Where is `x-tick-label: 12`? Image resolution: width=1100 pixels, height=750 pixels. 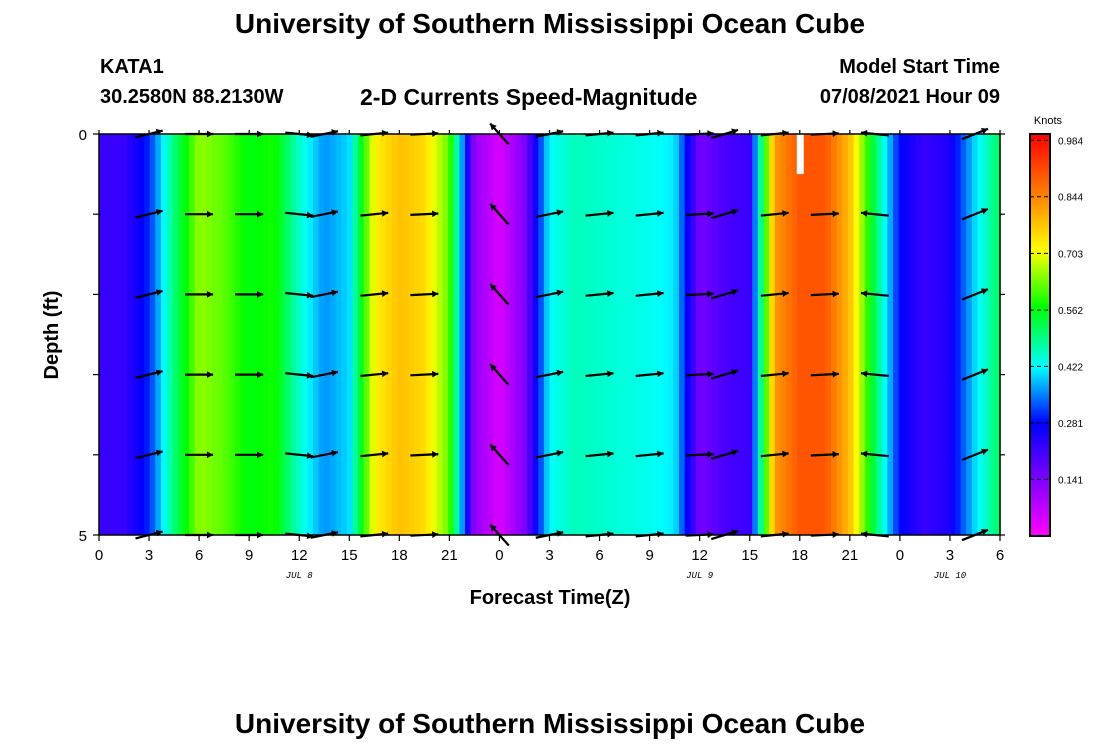
x-tick-label: 12 is located at coordinates (699, 555).